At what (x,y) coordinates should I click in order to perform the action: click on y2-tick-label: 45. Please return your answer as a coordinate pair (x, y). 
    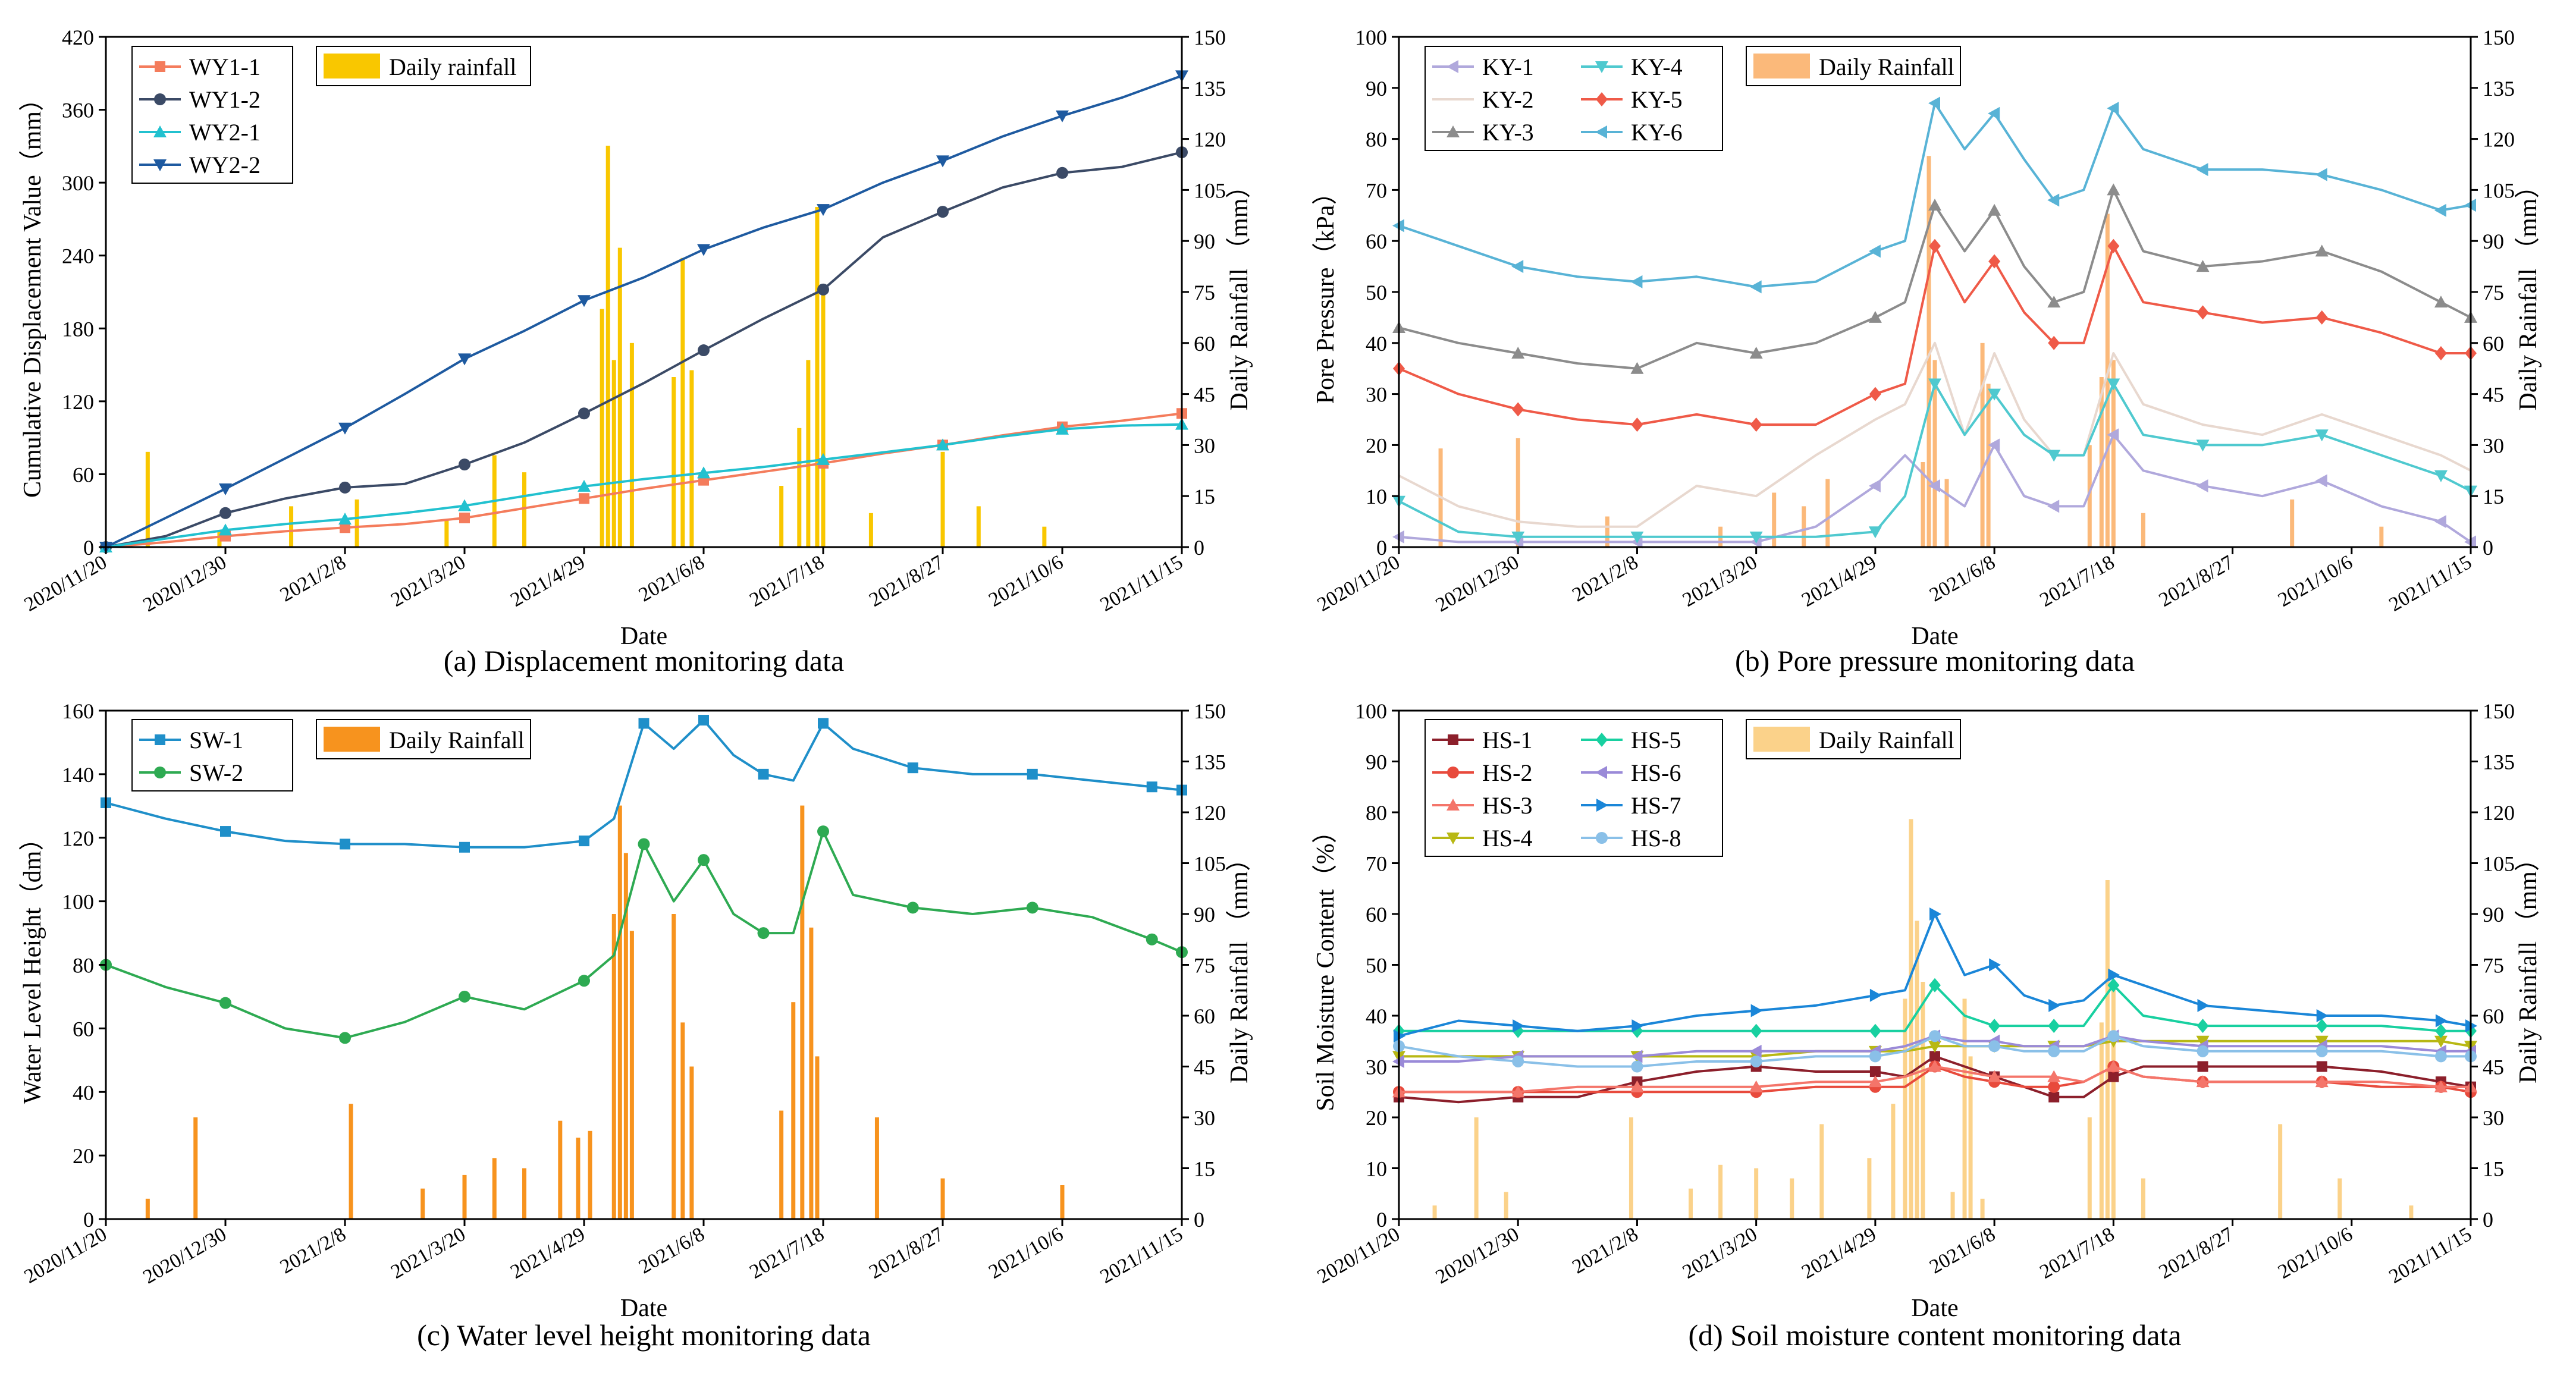
    Looking at the image, I should click on (1204, 395).